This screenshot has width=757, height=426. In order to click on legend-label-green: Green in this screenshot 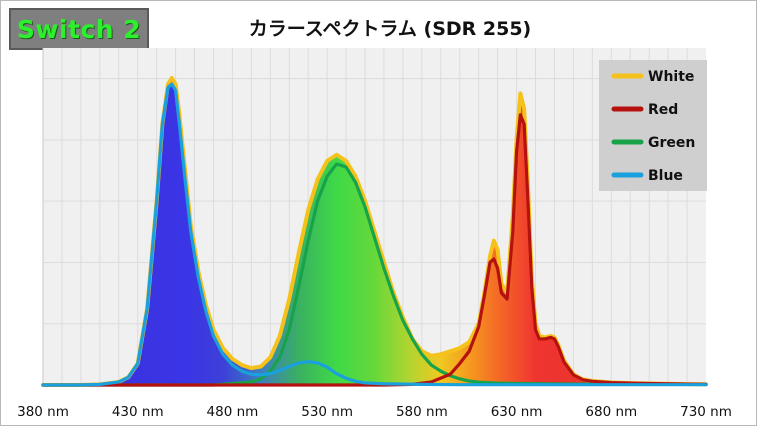, I will do `click(671, 143)`.